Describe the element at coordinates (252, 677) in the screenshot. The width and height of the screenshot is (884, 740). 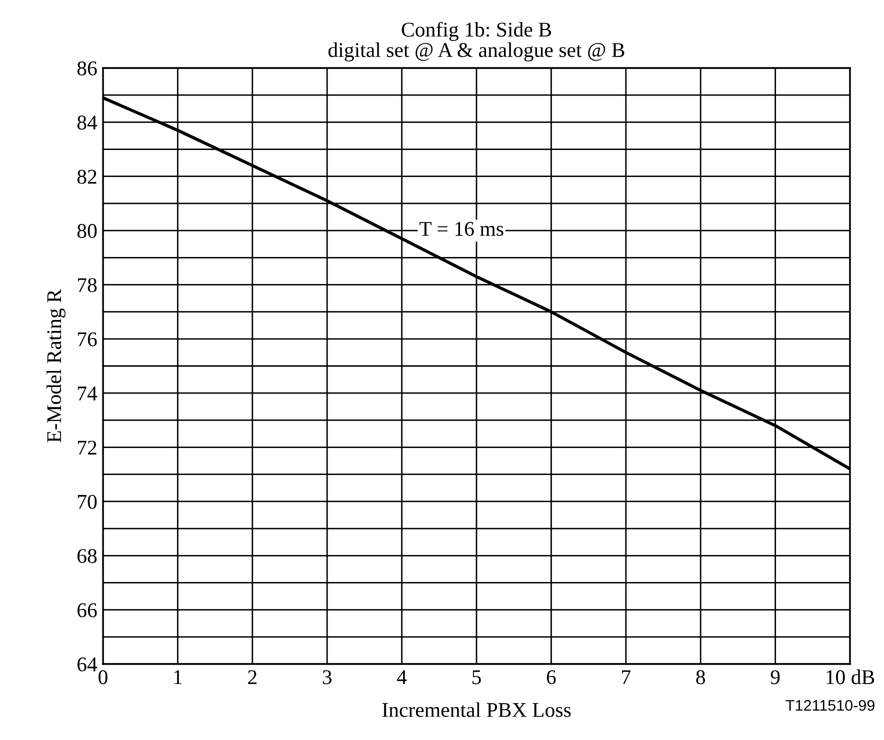
I see `x-tick-label: 2` at that location.